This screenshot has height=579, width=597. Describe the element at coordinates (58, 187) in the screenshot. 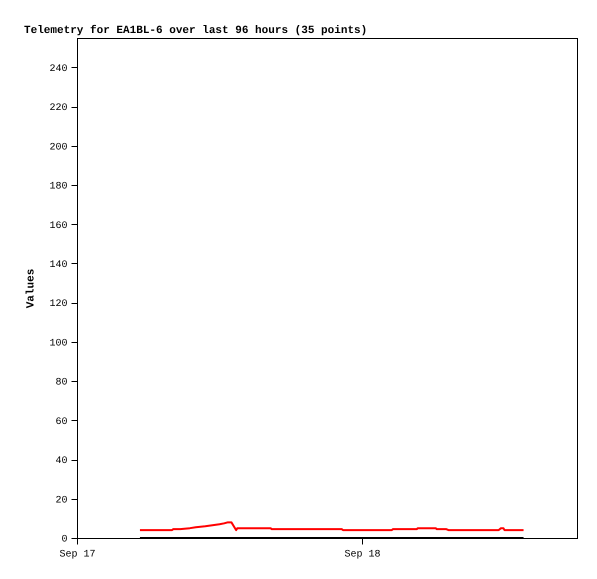

I see `y-tick-label: 180` at that location.